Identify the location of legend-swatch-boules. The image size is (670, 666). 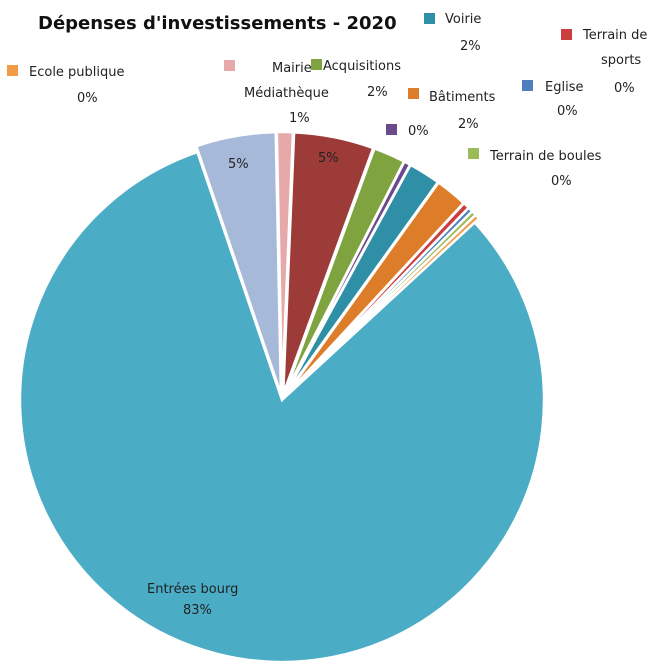
(473, 153).